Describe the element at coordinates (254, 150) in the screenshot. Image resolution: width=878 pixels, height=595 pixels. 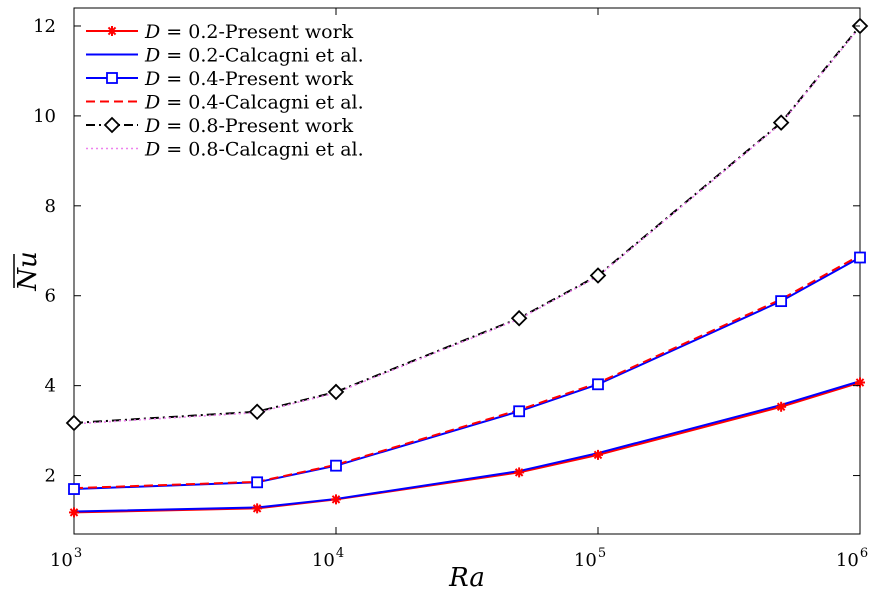
I see `legend-label: D = 0.8-Calcagni et al.` at that location.